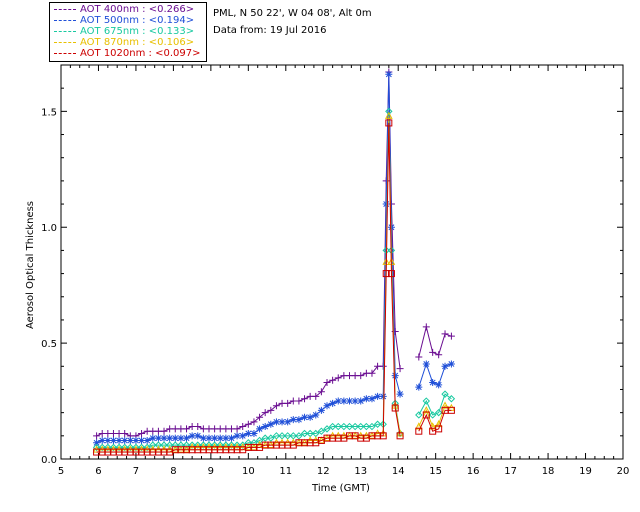  What do you see at coordinates (398, 471) in the screenshot?
I see `x-tick-label: 14` at bounding box center [398, 471].